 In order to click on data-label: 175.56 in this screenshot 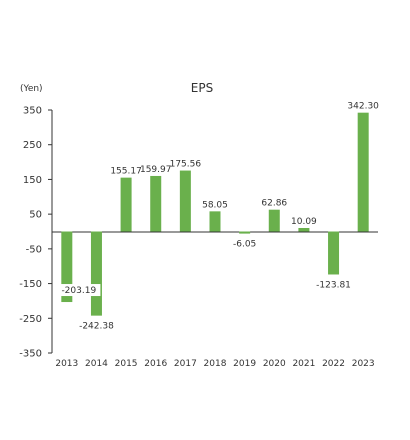, I will do `click(186, 165)`.